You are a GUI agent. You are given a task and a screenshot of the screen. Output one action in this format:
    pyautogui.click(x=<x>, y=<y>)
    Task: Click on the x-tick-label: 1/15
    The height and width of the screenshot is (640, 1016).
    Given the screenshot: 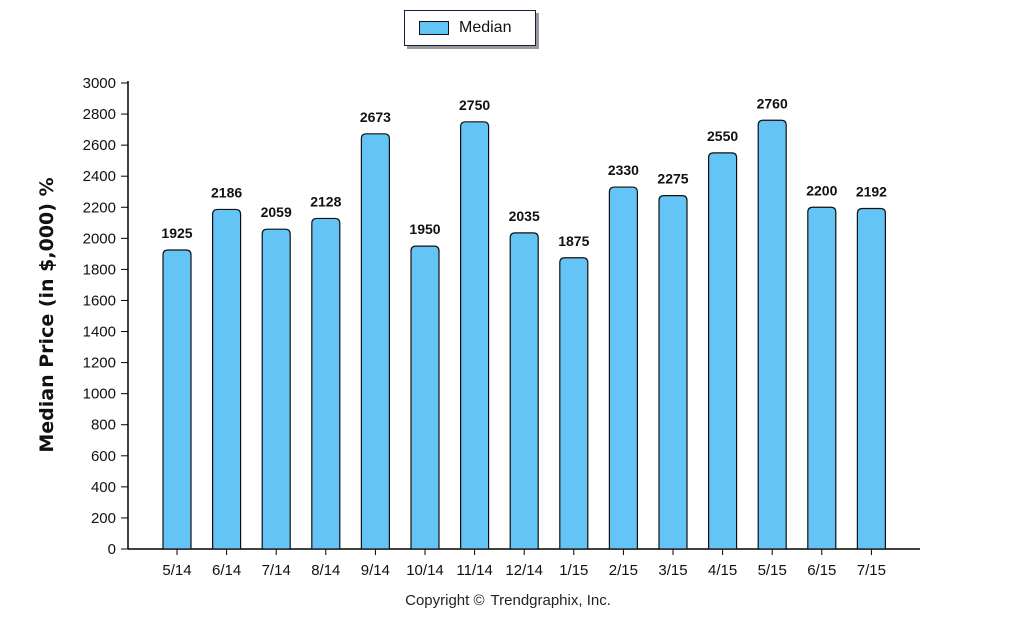 What is the action you would take?
    pyautogui.click(x=573, y=570)
    